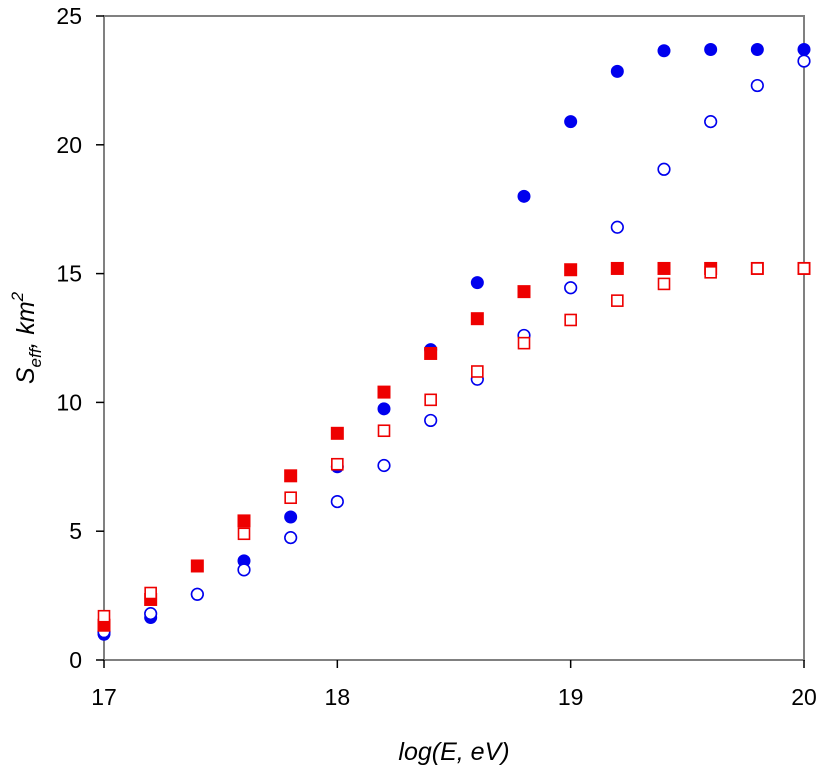 The image size is (830, 782). I want to click on y-tick-label: 20, so click(69, 145).